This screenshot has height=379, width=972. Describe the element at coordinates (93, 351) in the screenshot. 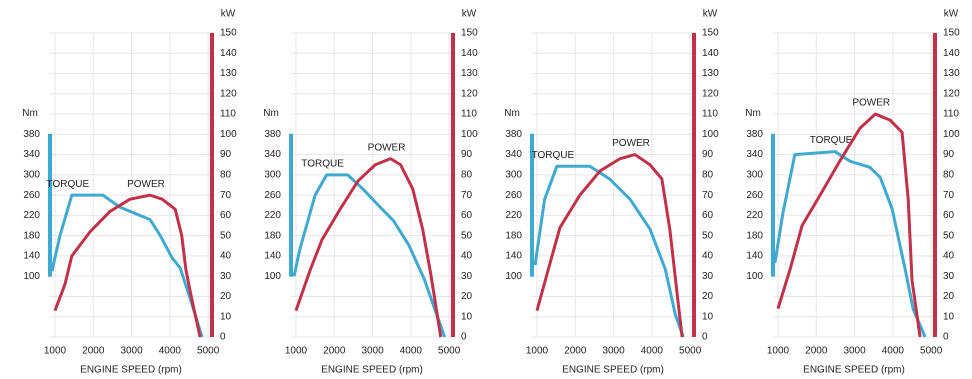

I see `x-tick-label: 2000` at that location.